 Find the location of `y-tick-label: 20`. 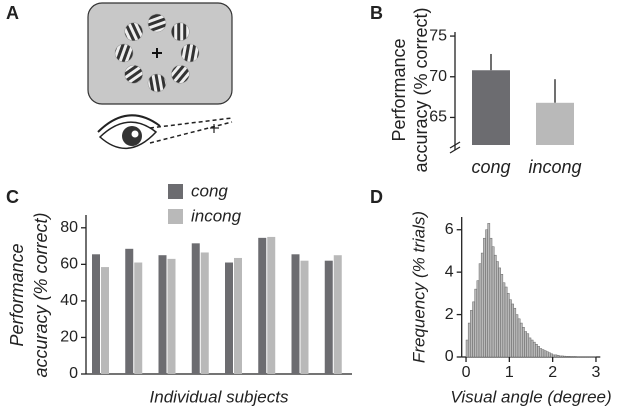

y-tick-label: 20 is located at coordinates (69, 337).